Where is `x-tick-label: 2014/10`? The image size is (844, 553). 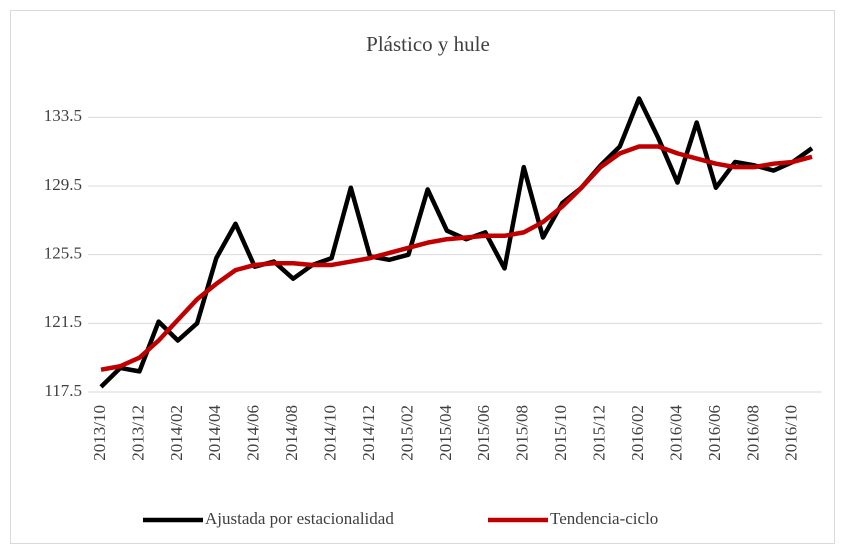 x-tick-label: 2014/10 is located at coordinates (330, 433).